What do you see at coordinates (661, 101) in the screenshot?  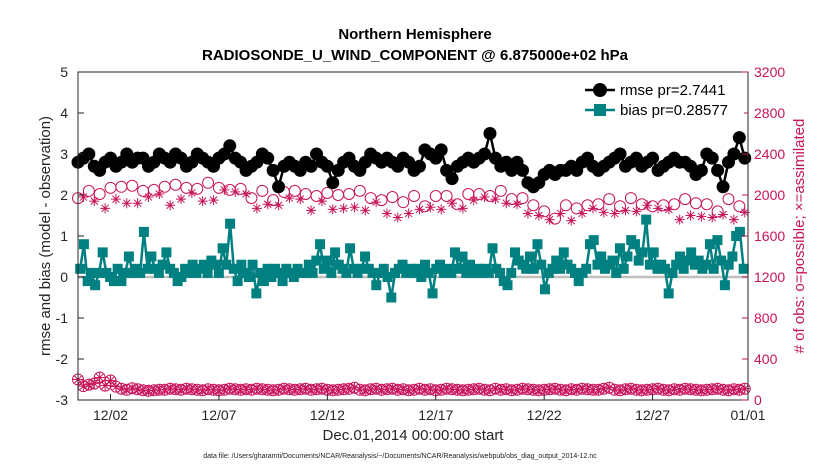 I see `legend-box` at bounding box center [661, 101].